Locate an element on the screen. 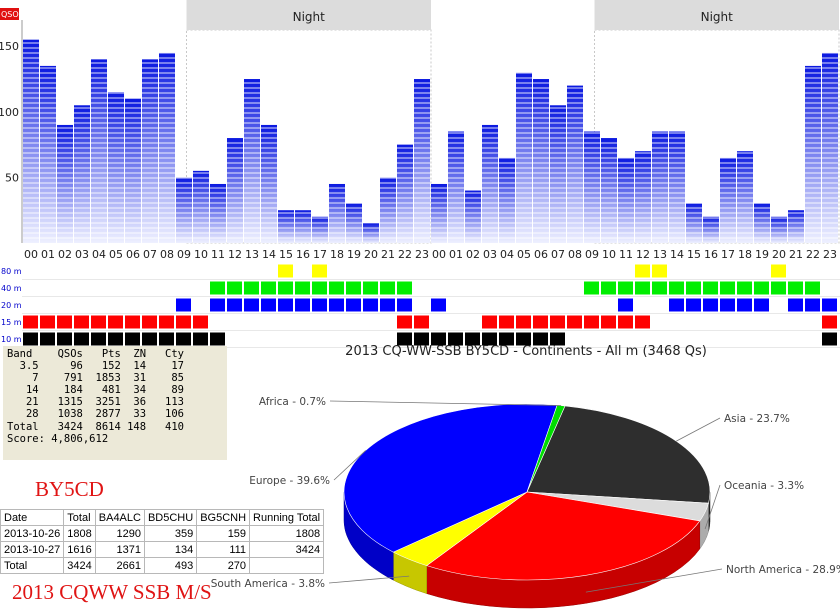  band-row-label: 20 m is located at coordinates (11, 305).